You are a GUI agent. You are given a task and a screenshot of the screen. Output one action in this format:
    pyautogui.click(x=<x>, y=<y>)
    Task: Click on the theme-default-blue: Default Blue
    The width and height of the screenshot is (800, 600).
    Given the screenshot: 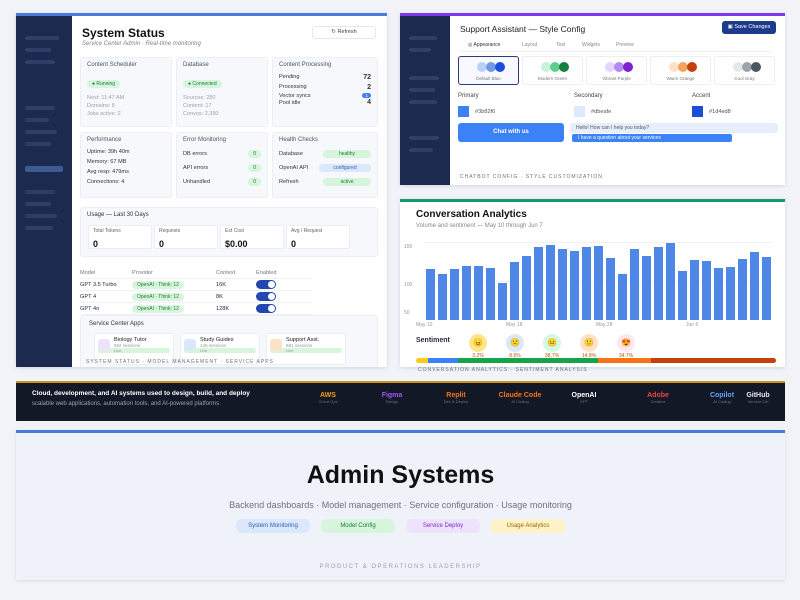 What is the action you would take?
    pyautogui.click(x=488, y=70)
    